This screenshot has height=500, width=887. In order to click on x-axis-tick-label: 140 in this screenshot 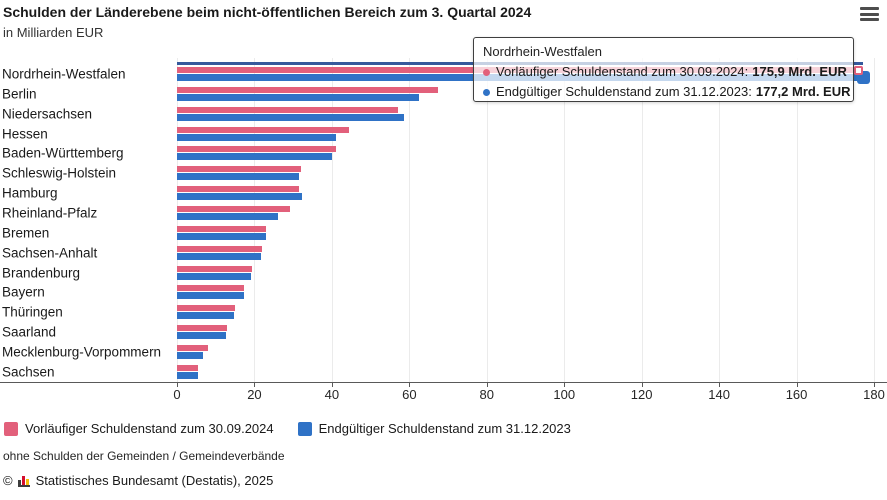, I will do `click(719, 394)`.